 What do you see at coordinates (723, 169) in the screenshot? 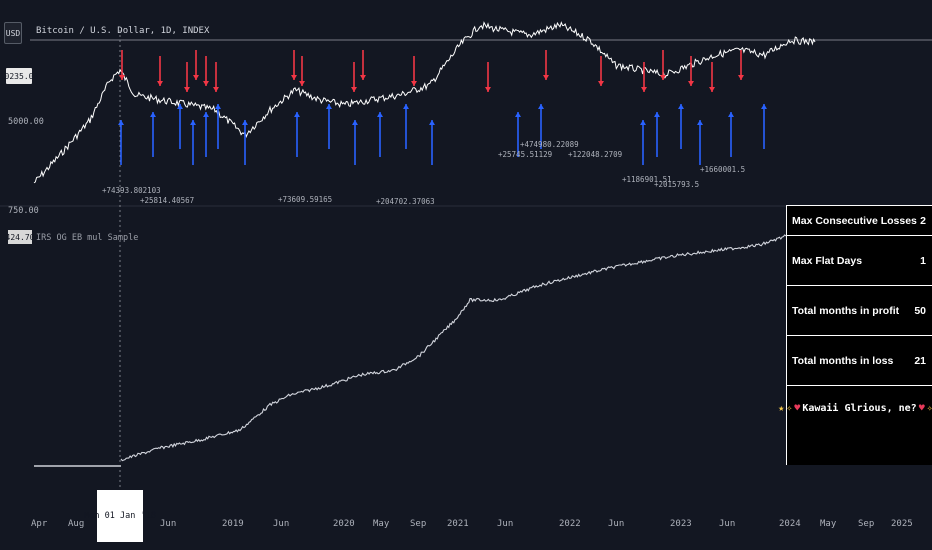
I see `trade-profit-label: +1660001.5` at bounding box center [723, 169].